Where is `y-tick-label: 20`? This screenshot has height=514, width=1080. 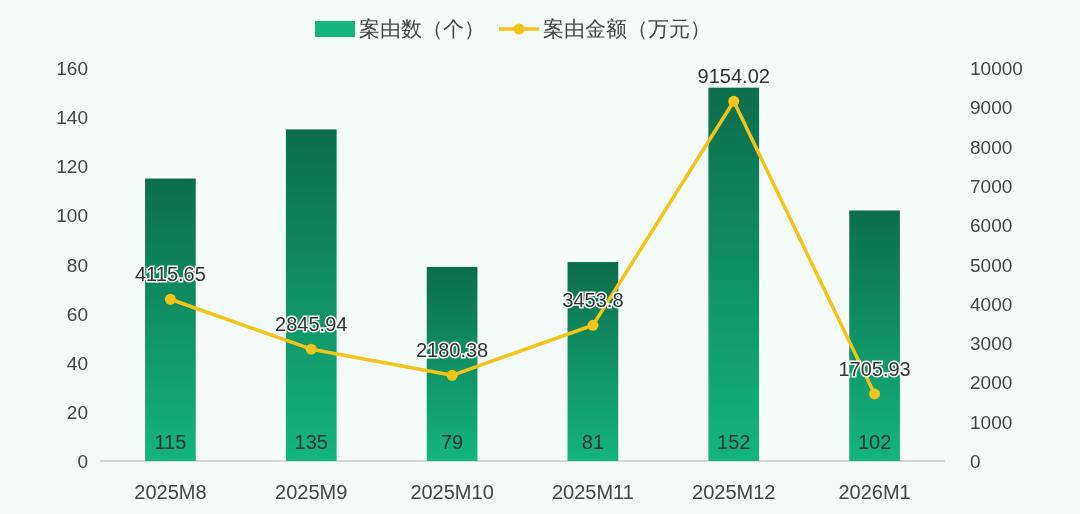 y-tick-label: 20 is located at coordinates (77, 412).